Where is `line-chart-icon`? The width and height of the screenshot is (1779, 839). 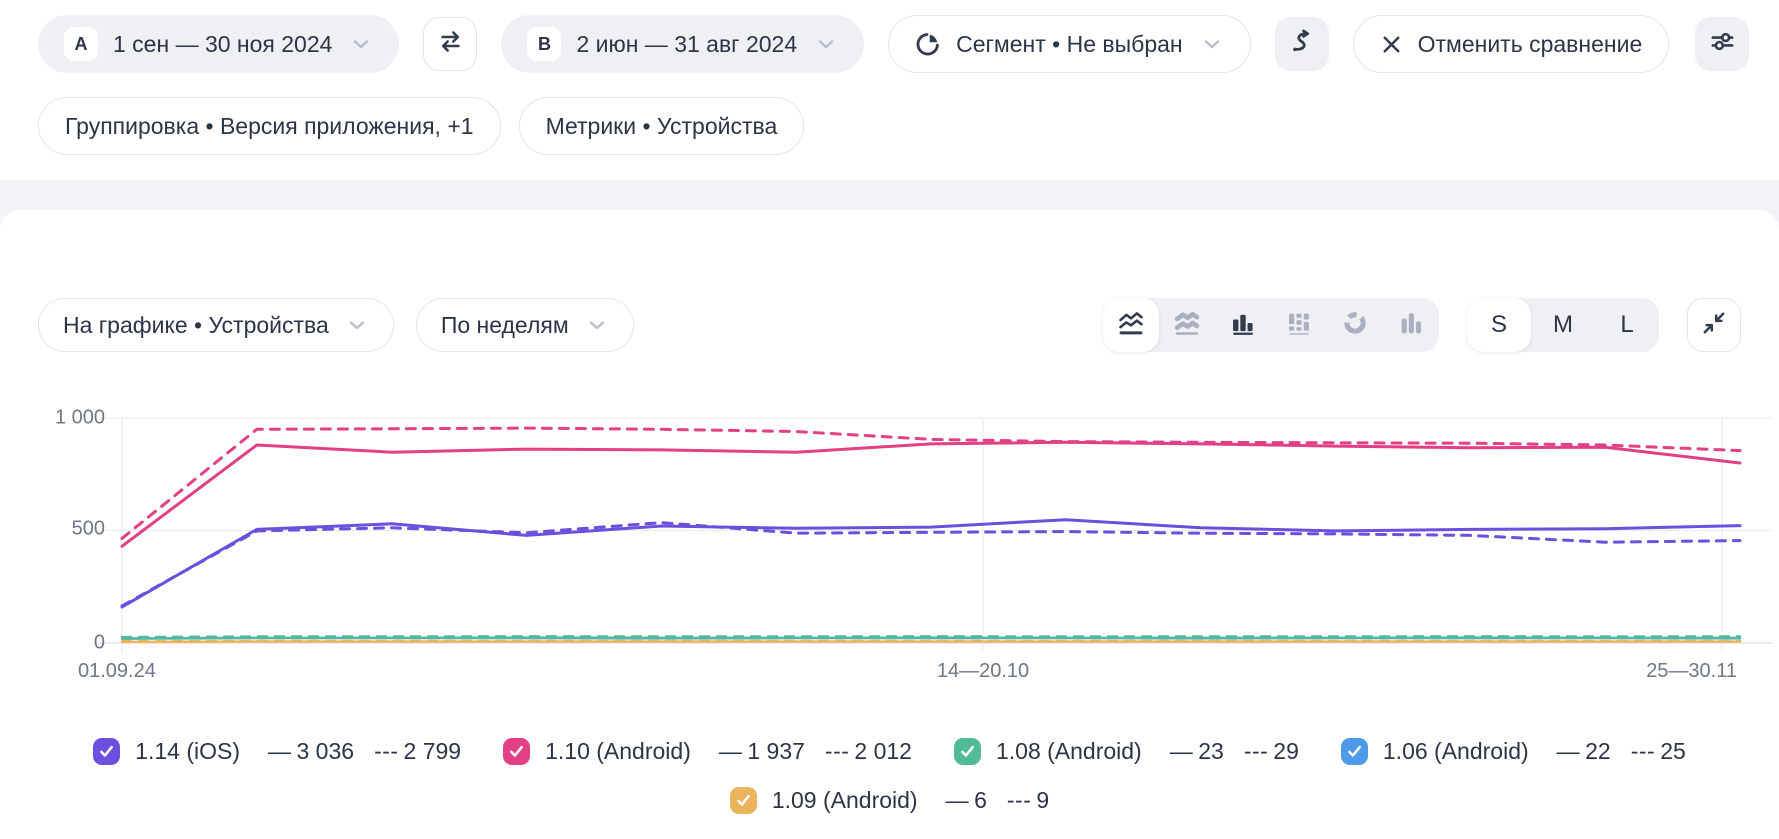
line-chart-icon is located at coordinates (1131, 325).